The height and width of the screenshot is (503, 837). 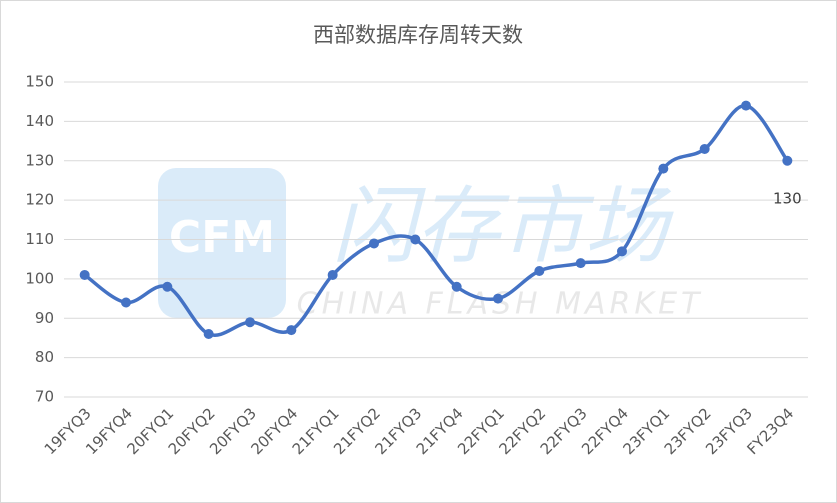 I want to click on y-tick-label: 80, so click(x=44, y=357).